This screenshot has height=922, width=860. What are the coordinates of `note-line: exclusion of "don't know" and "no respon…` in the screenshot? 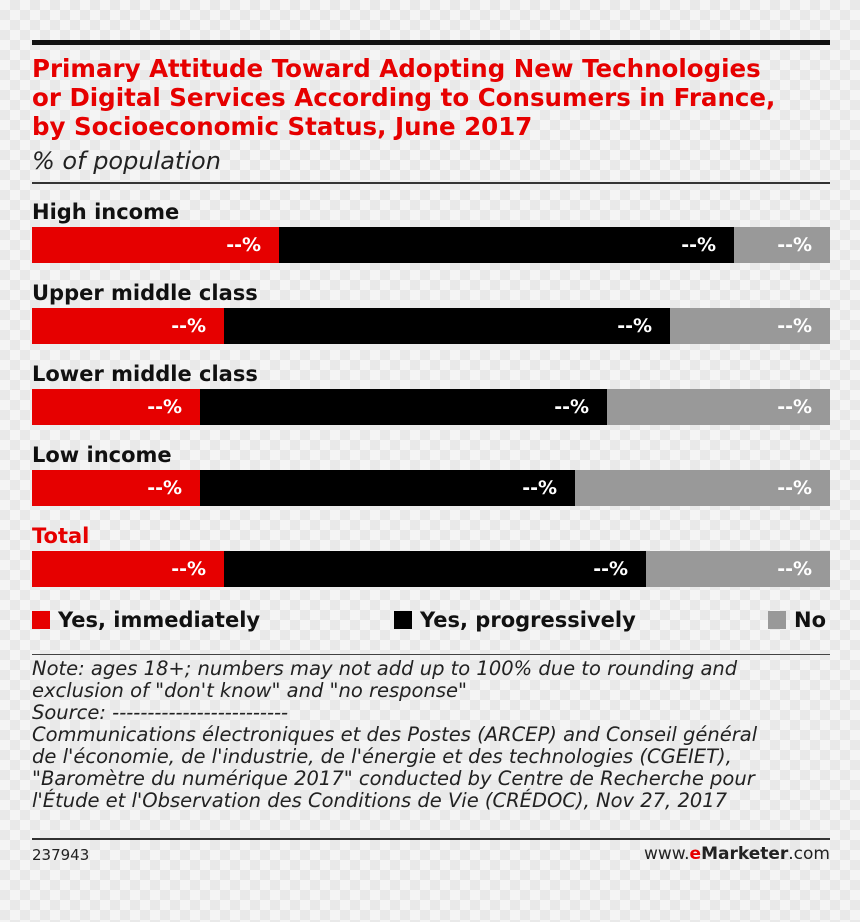 It's located at (249, 690).